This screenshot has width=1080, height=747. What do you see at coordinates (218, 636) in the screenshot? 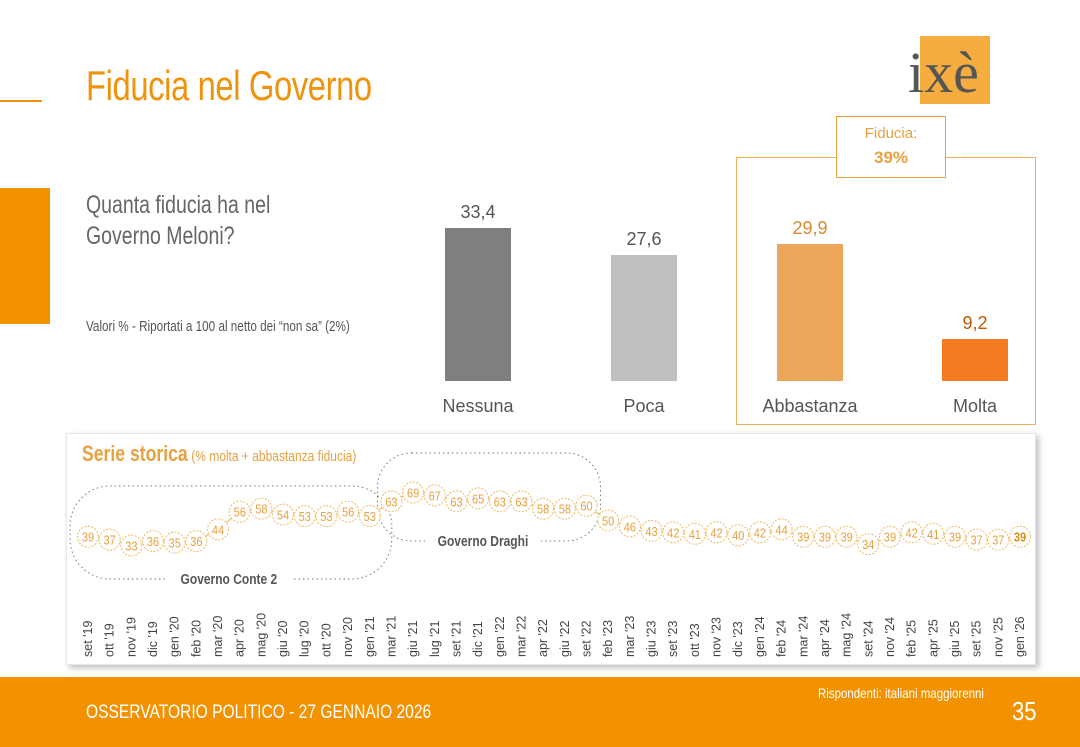
I see `trend-x-tick: mar '20` at bounding box center [218, 636].